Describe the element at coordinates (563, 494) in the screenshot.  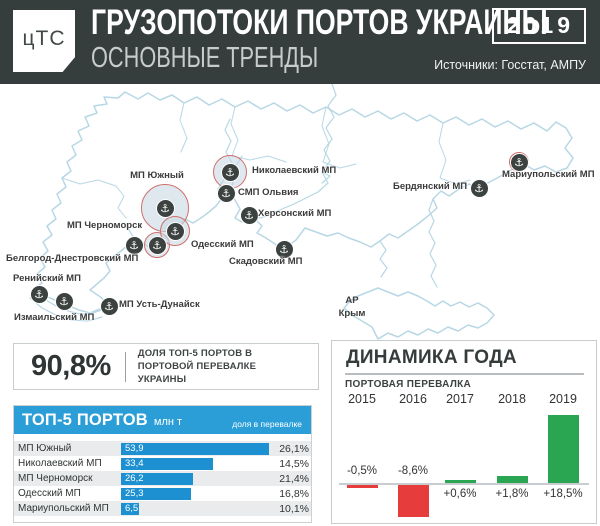
I see `chart-value-label: +18,5%` at that location.